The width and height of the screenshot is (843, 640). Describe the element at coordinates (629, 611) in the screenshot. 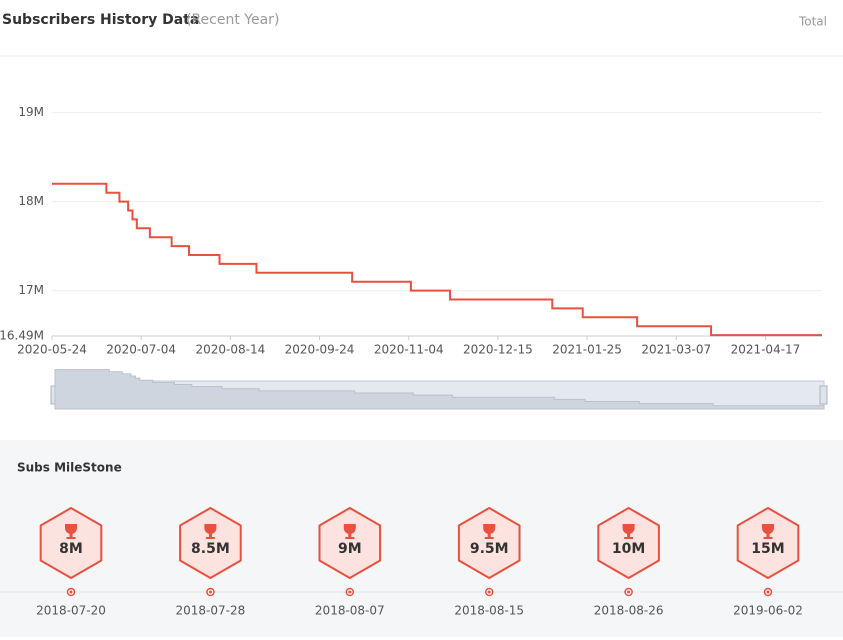

I see `milestone-date: 2018-08-26` at that location.